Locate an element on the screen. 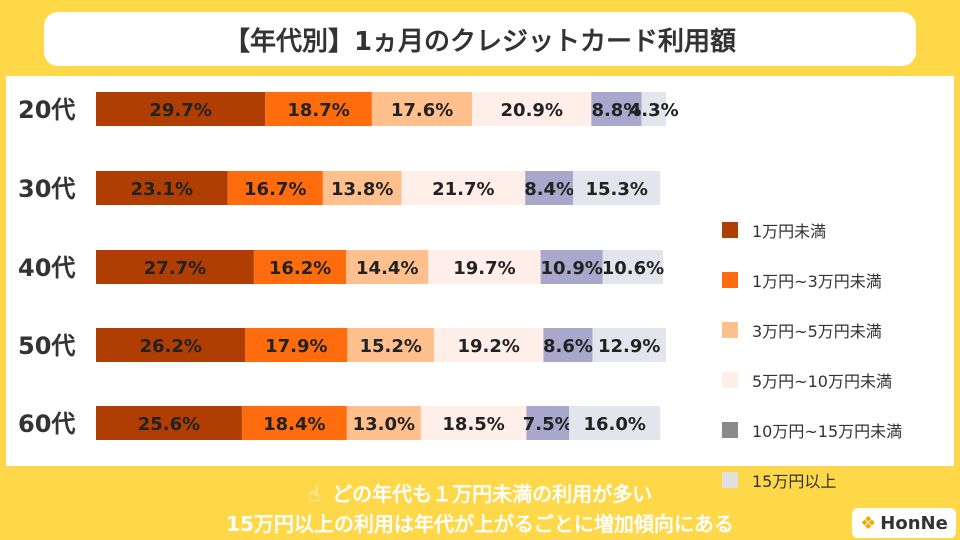 The image size is (960, 540). data-label-4-5: 16.0% is located at coordinates (614, 424).